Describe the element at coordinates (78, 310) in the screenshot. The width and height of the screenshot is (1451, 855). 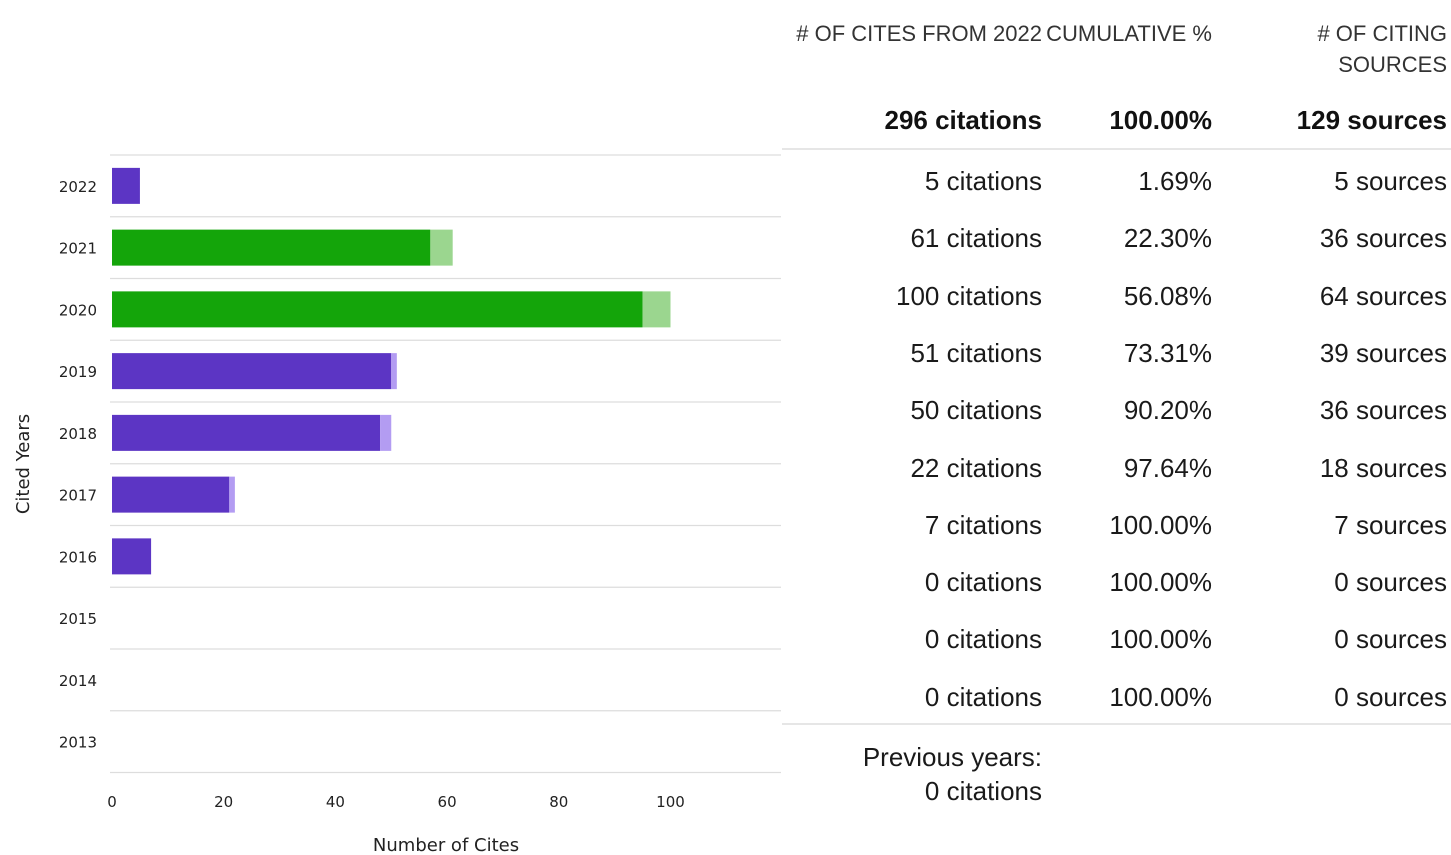
I see `y-tick-label-2020: 2020` at that location.